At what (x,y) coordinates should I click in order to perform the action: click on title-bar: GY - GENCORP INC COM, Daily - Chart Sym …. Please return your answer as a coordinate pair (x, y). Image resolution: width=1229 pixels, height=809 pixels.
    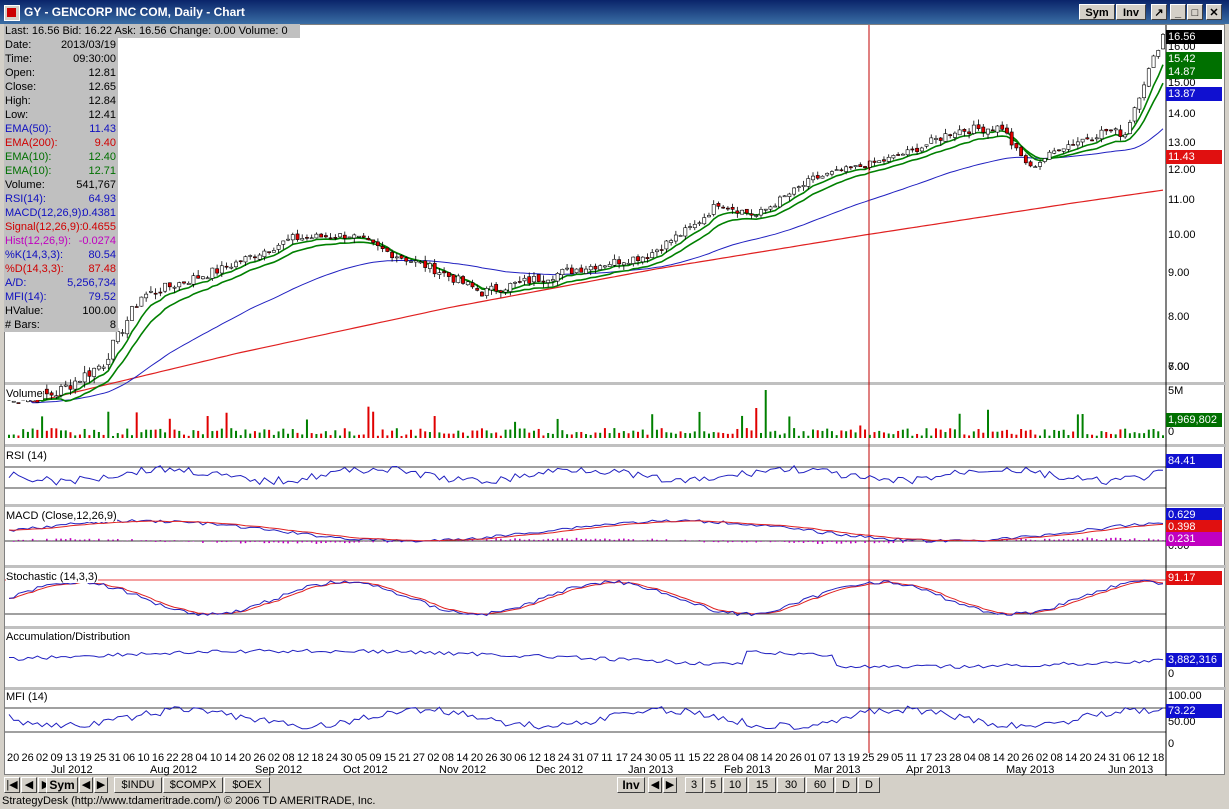
    Looking at the image, I should click on (614, 12).